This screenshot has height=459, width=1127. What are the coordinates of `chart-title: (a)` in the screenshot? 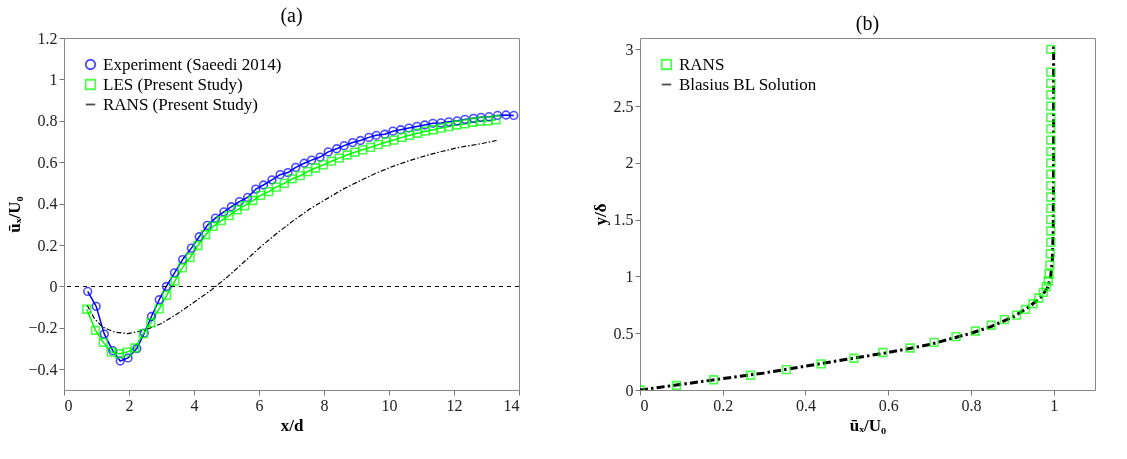 It's located at (291, 15).